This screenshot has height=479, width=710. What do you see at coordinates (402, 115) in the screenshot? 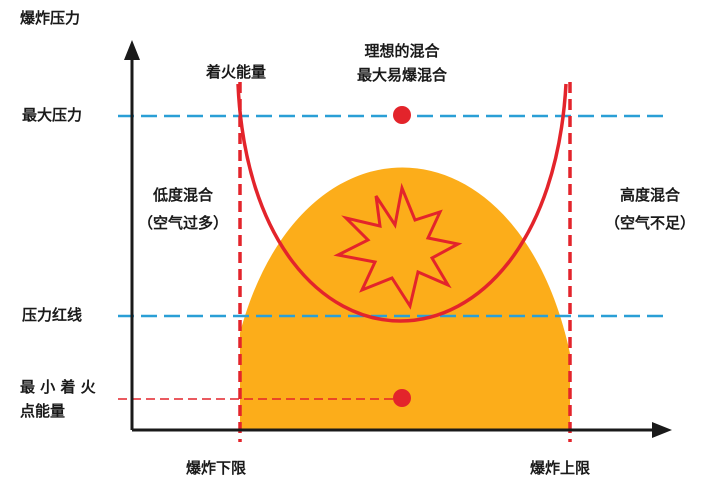
I see `max-pressure-point` at bounding box center [402, 115].